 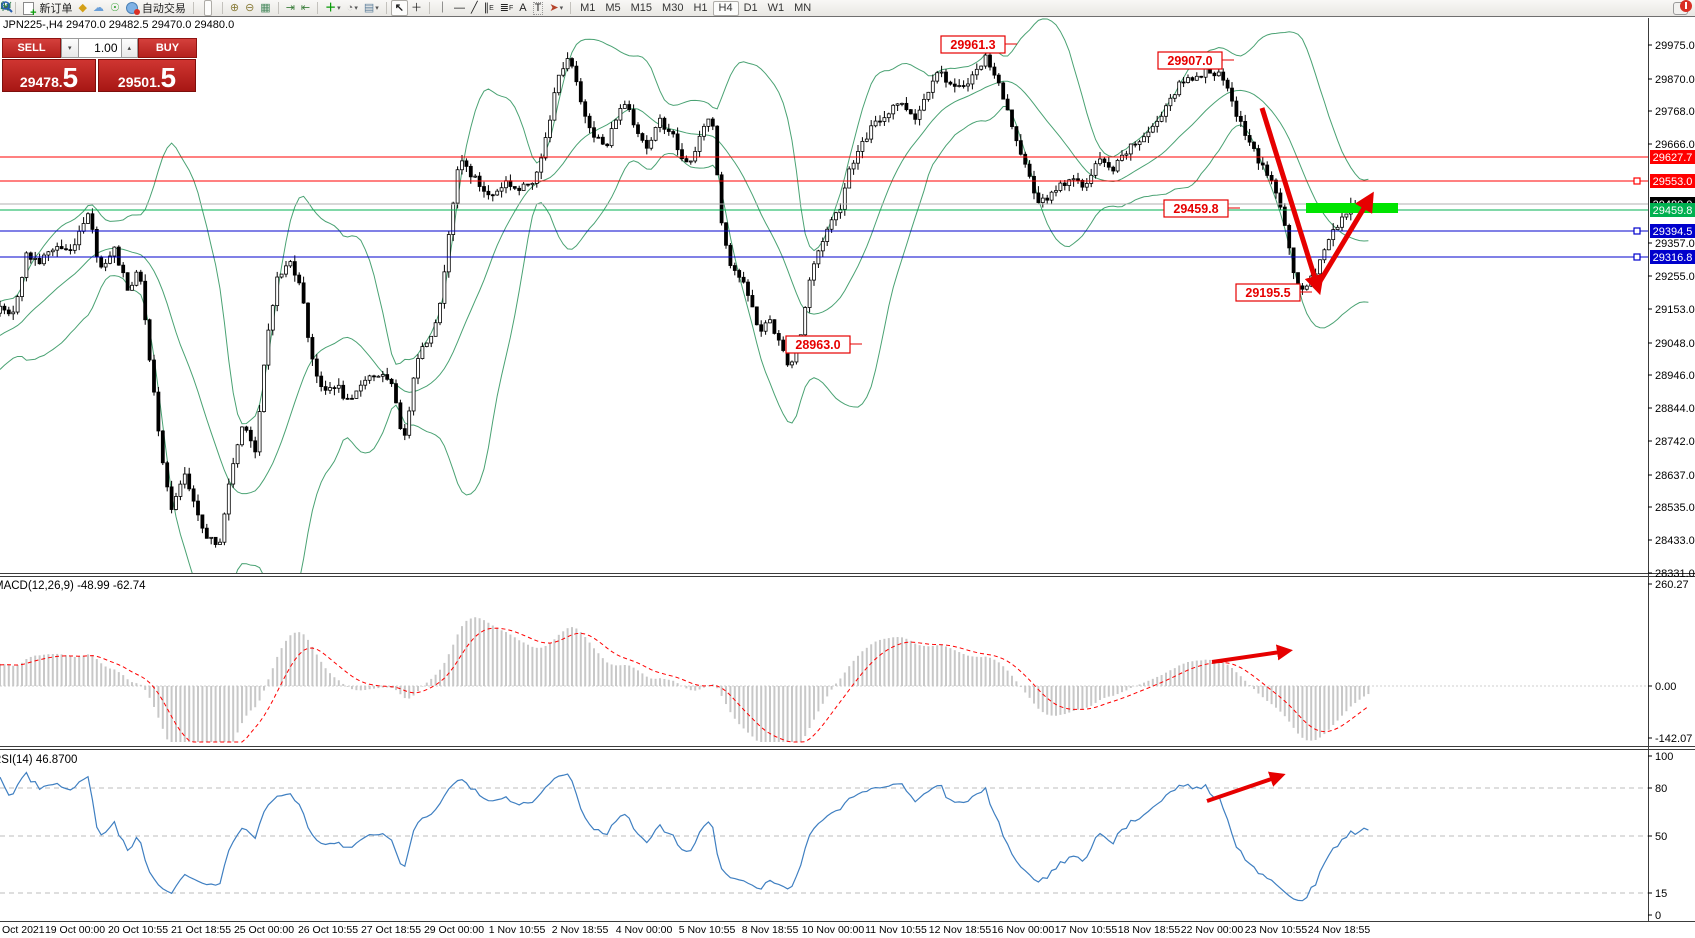 What do you see at coordinates (32, 48) in the screenshot?
I see `sell-button: SELL` at bounding box center [32, 48].